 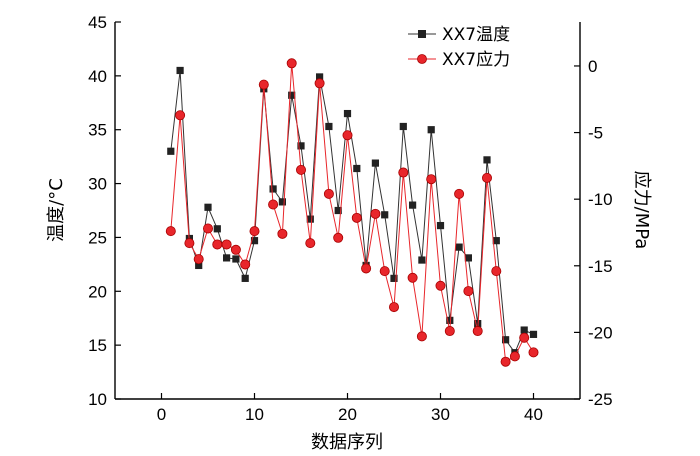 I want to click on y-left-tick-label: 30, so click(x=97, y=184).